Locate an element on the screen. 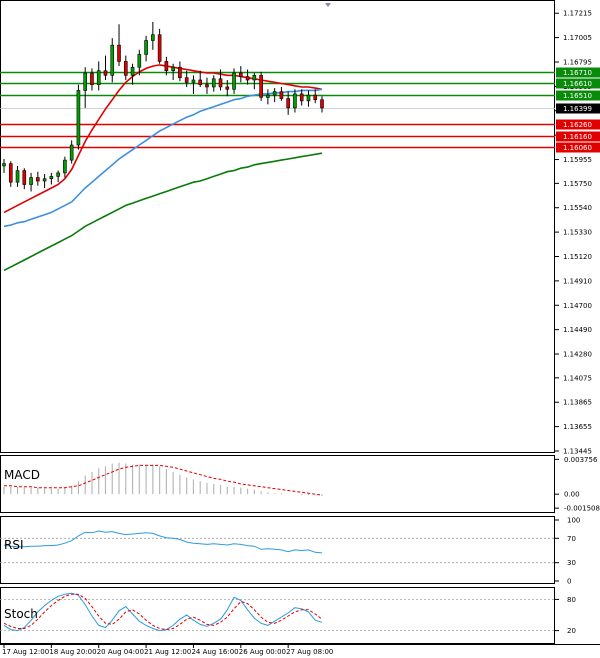  time-tick-label: 21 Aug 12:00 is located at coordinates (167, 652).